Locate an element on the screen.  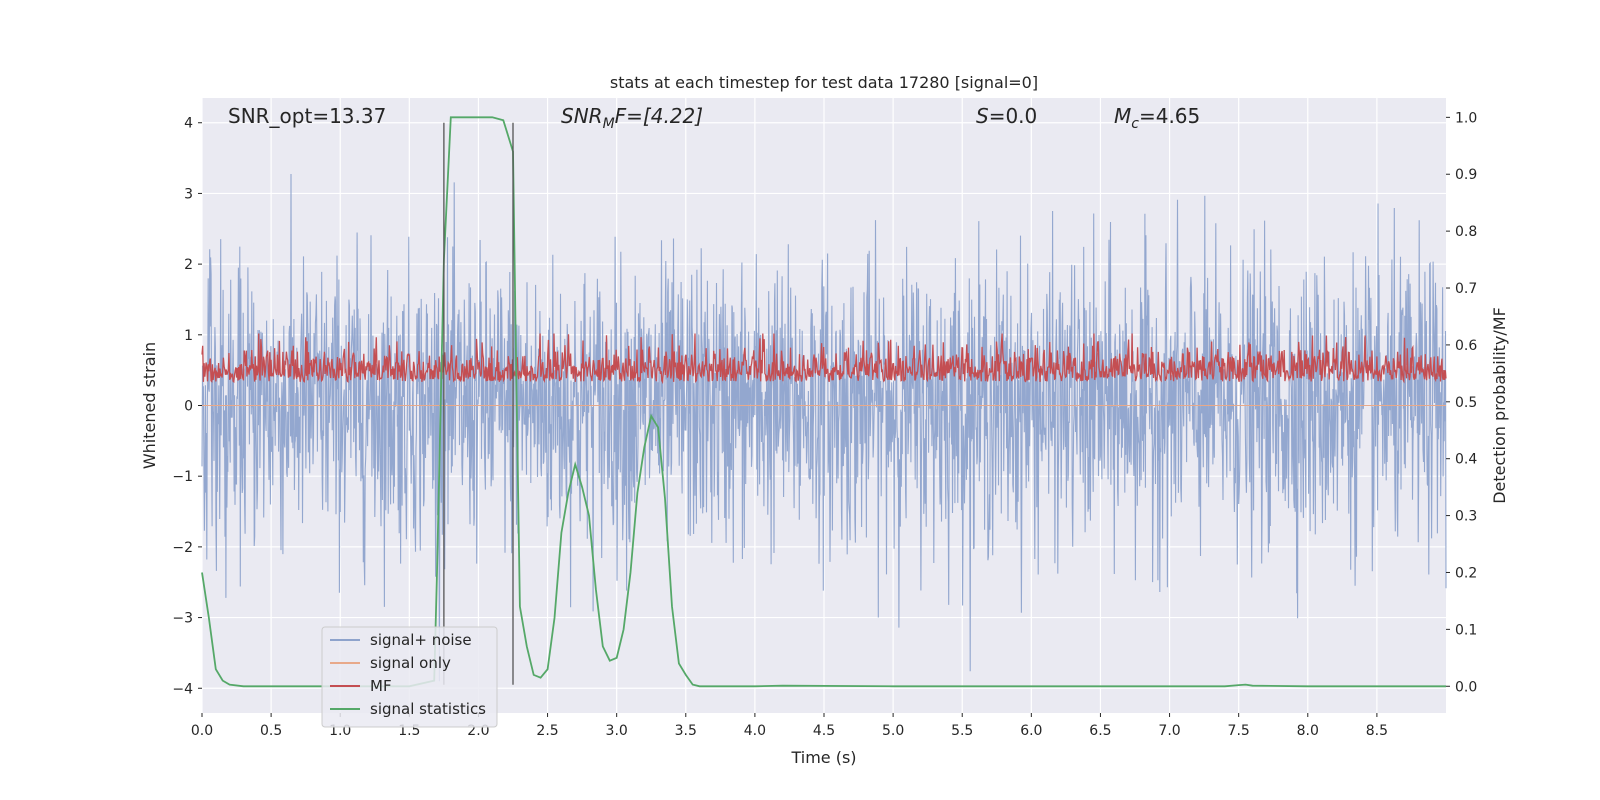
x-tick-label: 7.5 is located at coordinates (1239, 731).